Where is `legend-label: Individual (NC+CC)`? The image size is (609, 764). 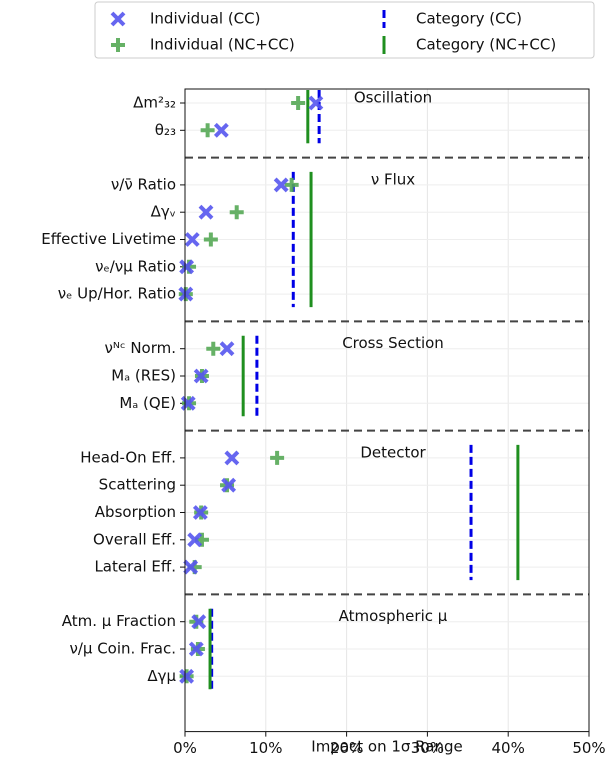
legend-label: Individual (NC+CC) is located at coordinates (222, 45).